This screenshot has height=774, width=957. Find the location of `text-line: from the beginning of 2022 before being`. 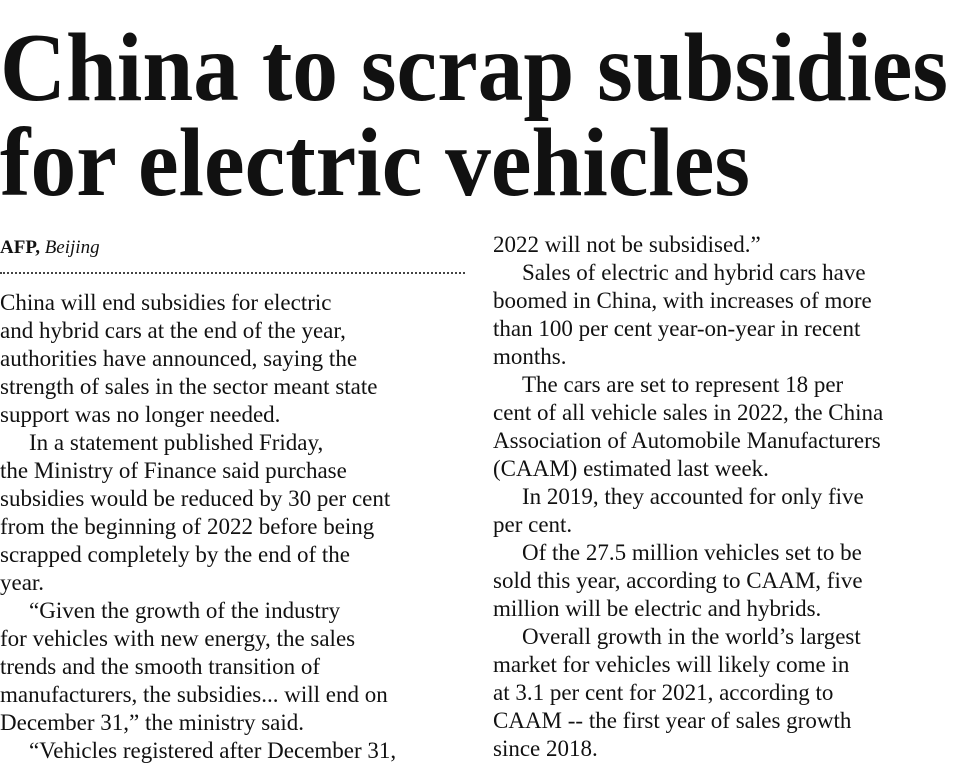

text-line: from the beginning of 2022 before being is located at coordinates (187, 526).